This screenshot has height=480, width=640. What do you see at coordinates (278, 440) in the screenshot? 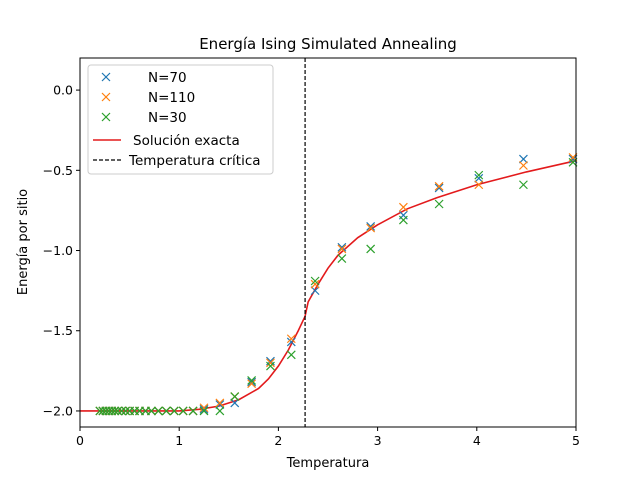
I see `x-tick-label: 2` at bounding box center [278, 440].